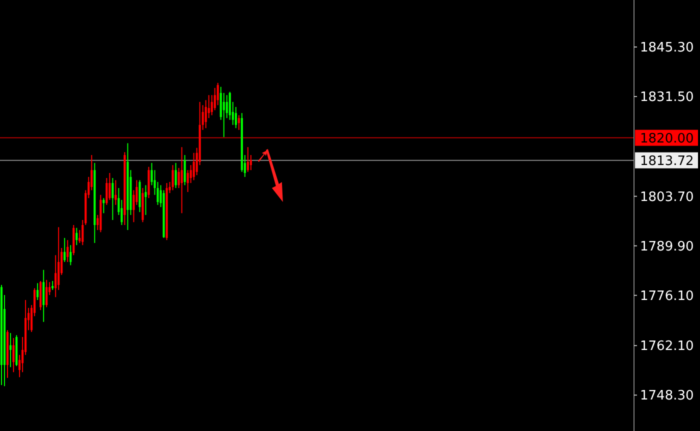 This screenshot has width=700, height=431. Describe the element at coordinates (667, 98) in the screenshot. I see `y-tick-label: 1831.50` at that location.